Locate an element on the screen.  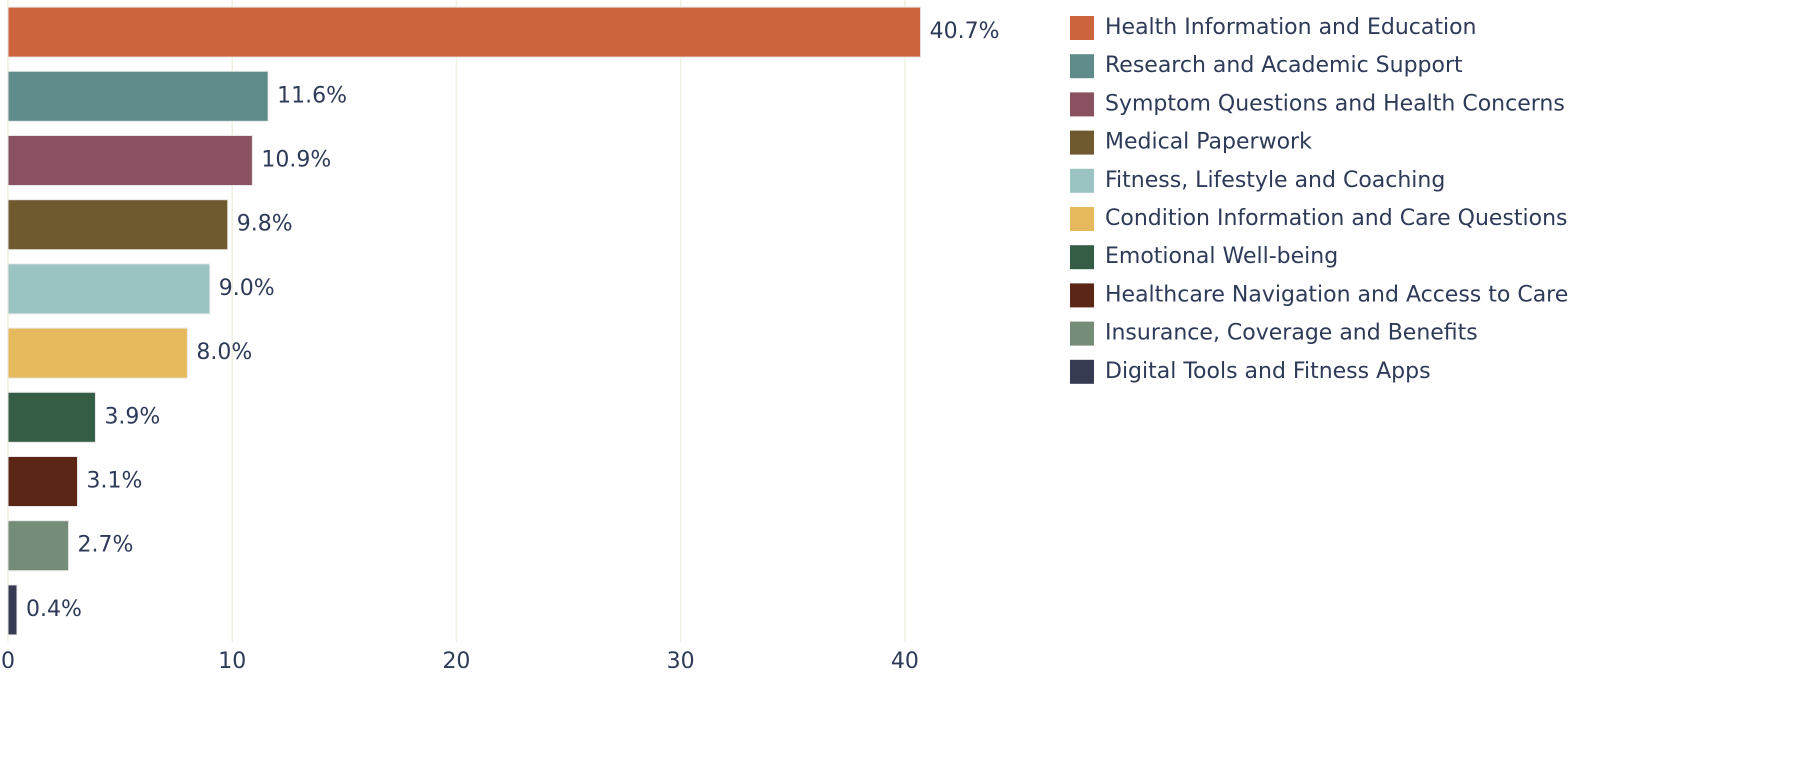
legend-label: Symptom Questions and Health Concerns is located at coordinates (1335, 103).